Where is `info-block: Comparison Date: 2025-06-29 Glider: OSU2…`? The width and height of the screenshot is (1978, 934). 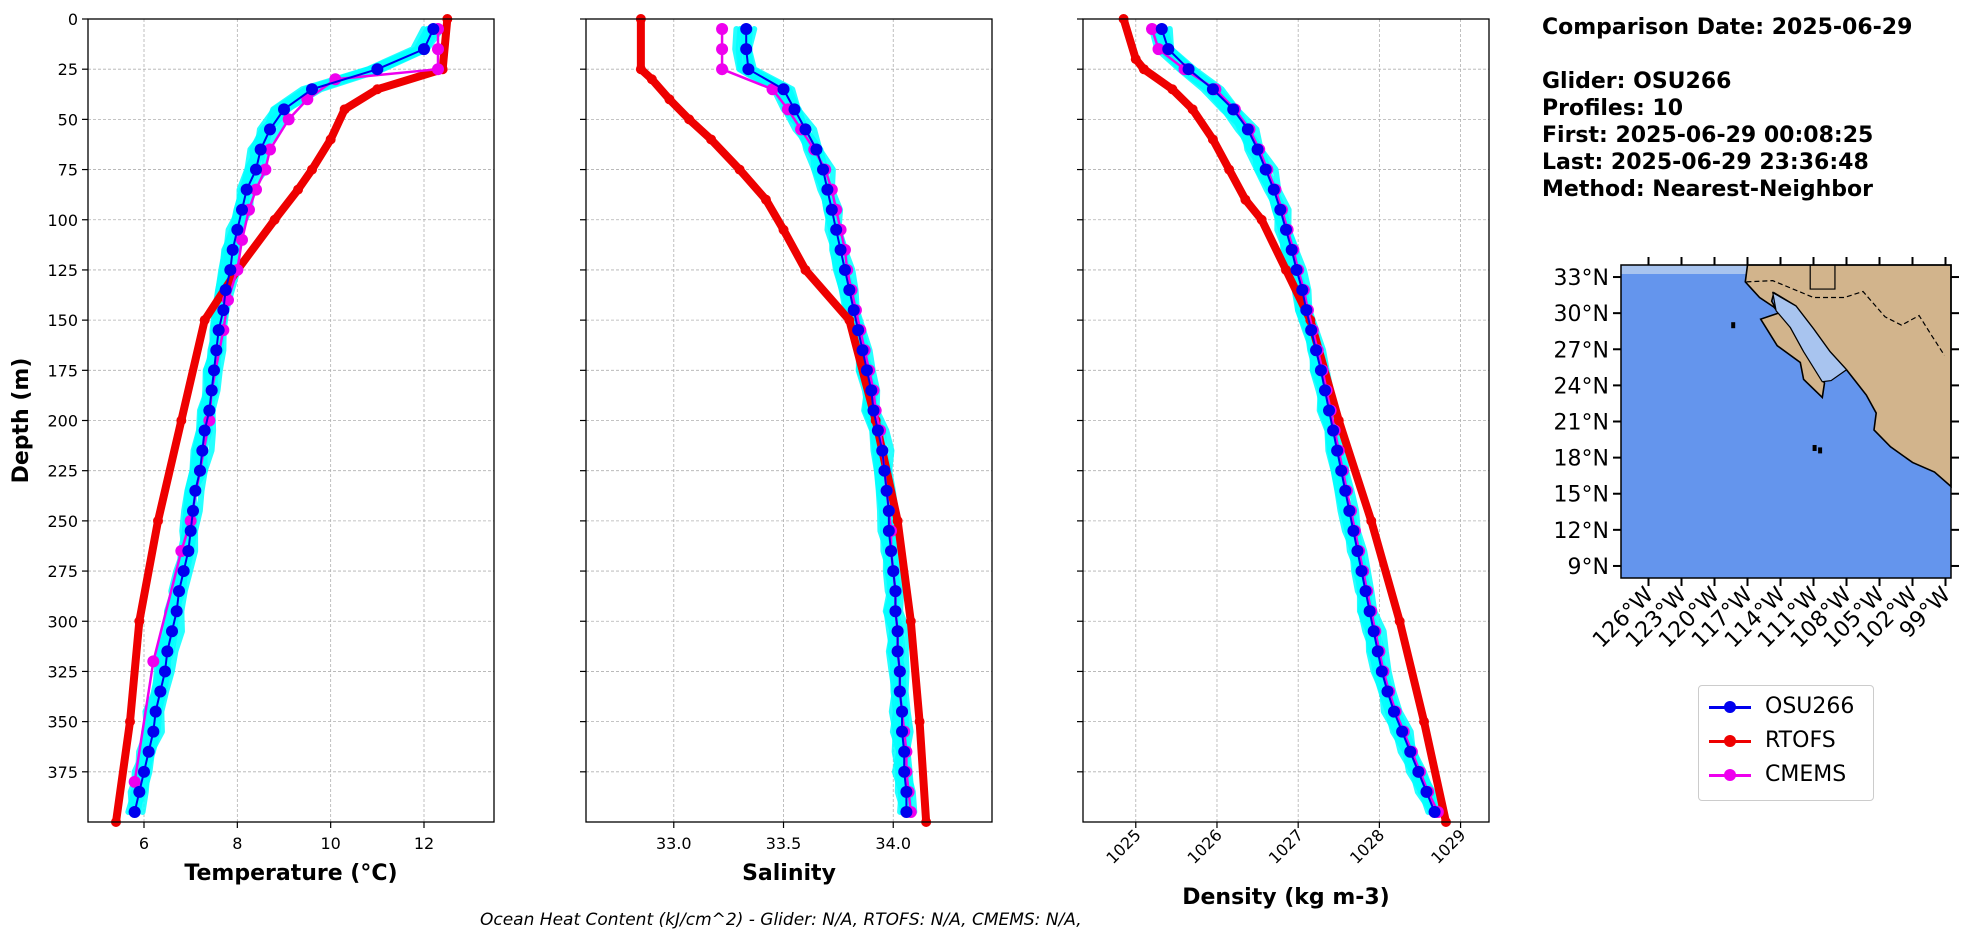
info-block: Comparison Date: 2025-06-29 Glider: OSU2… is located at coordinates (1727, 108).